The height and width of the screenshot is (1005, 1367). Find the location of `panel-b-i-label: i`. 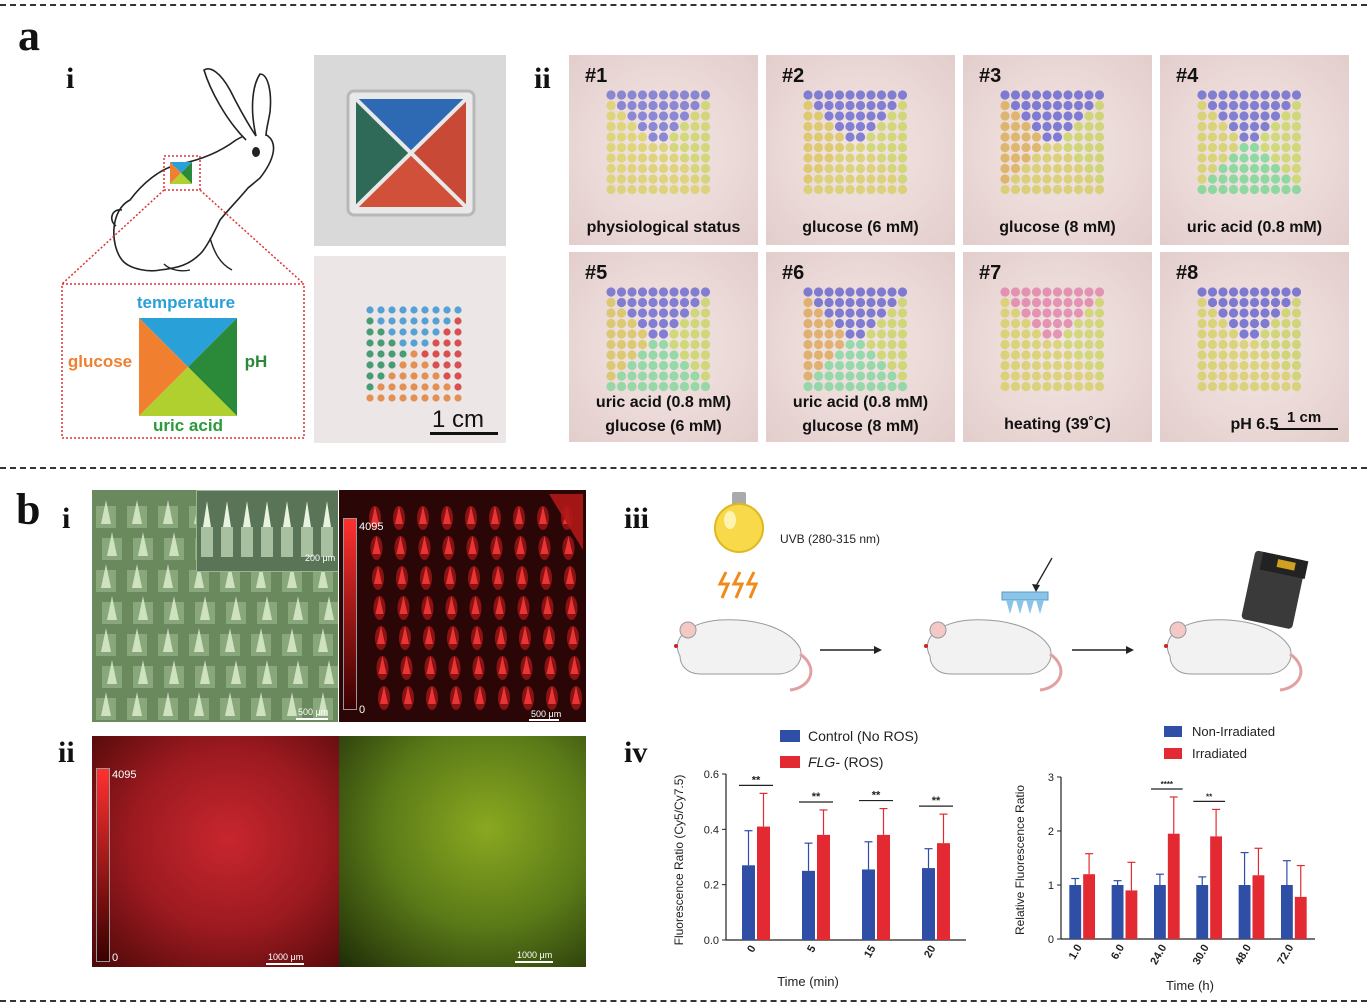

panel-b-i-label: i is located at coordinates (66, 518).